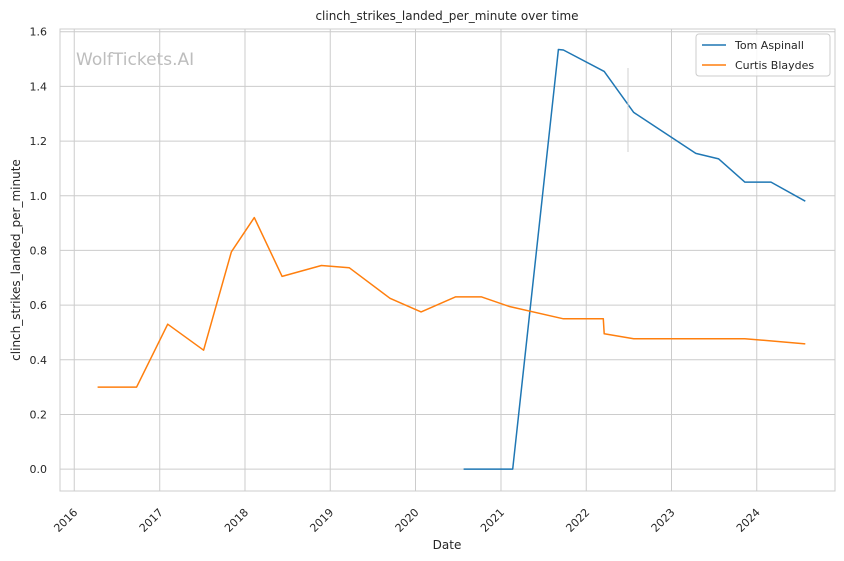 The height and width of the screenshot is (561, 844). Describe the element at coordinates (39, 86) in the screenshot. I see `y-tick-label: 1.4` at that location.